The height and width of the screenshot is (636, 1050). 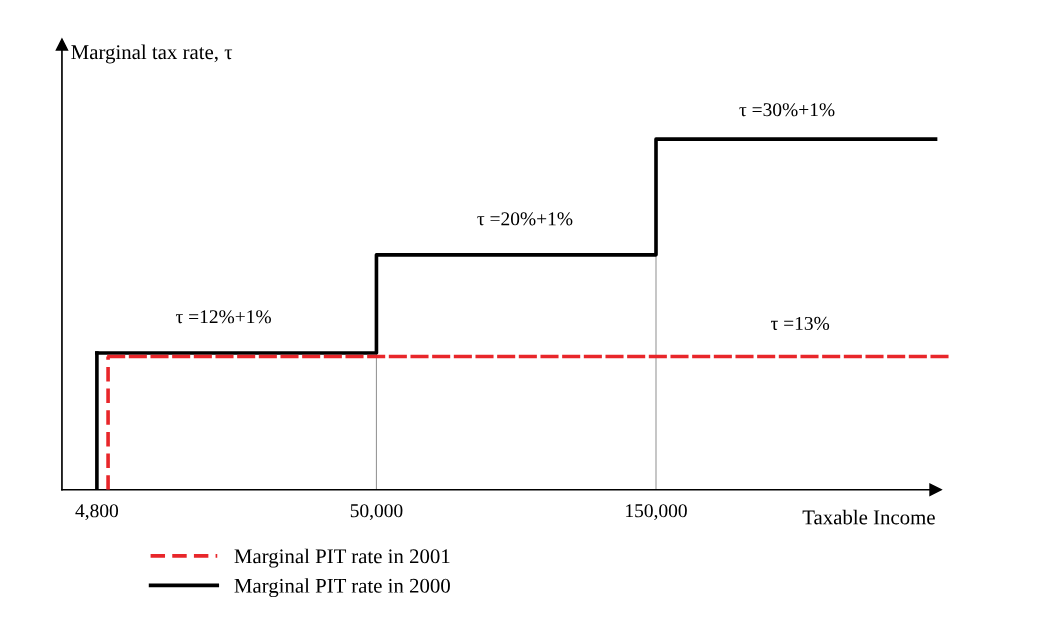 What do you see at coordinates (342, 558) in the screenshot?
I see `legend-label: Marginal PIT rate in 2001` at bounding box center [342, 558].